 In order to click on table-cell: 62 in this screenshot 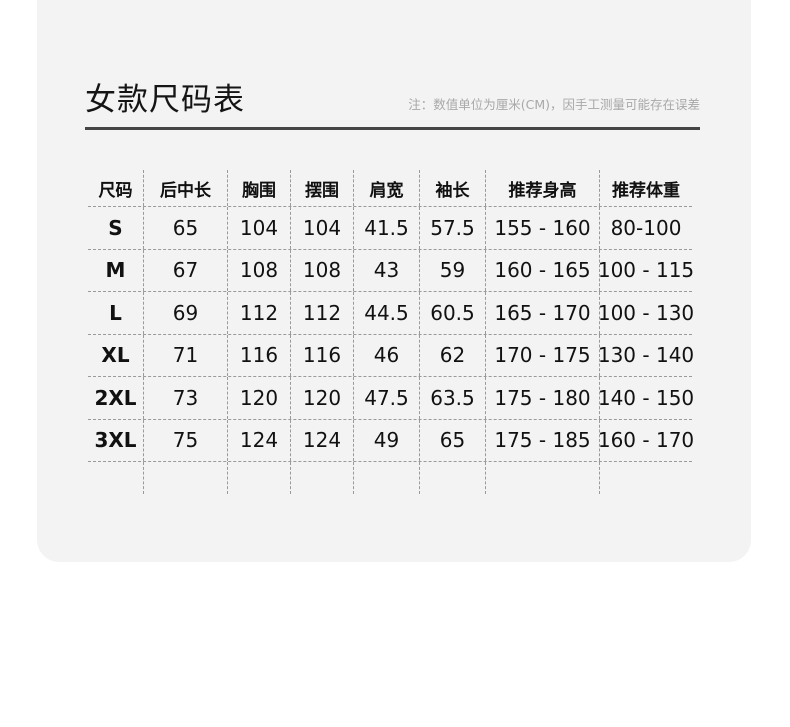, I will do `click(453, 355)`.